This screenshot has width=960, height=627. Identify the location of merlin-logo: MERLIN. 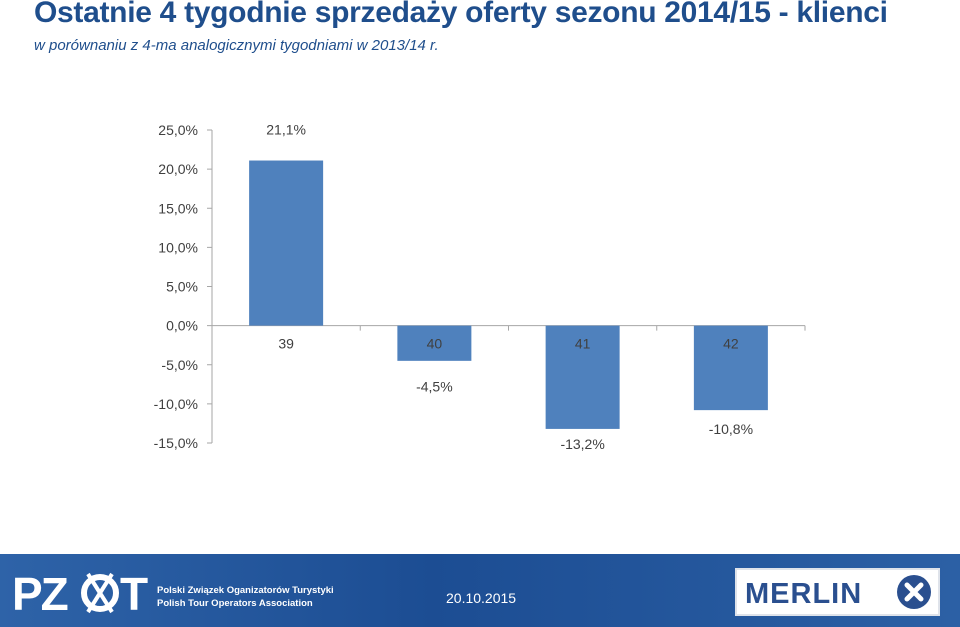
(837, 592).